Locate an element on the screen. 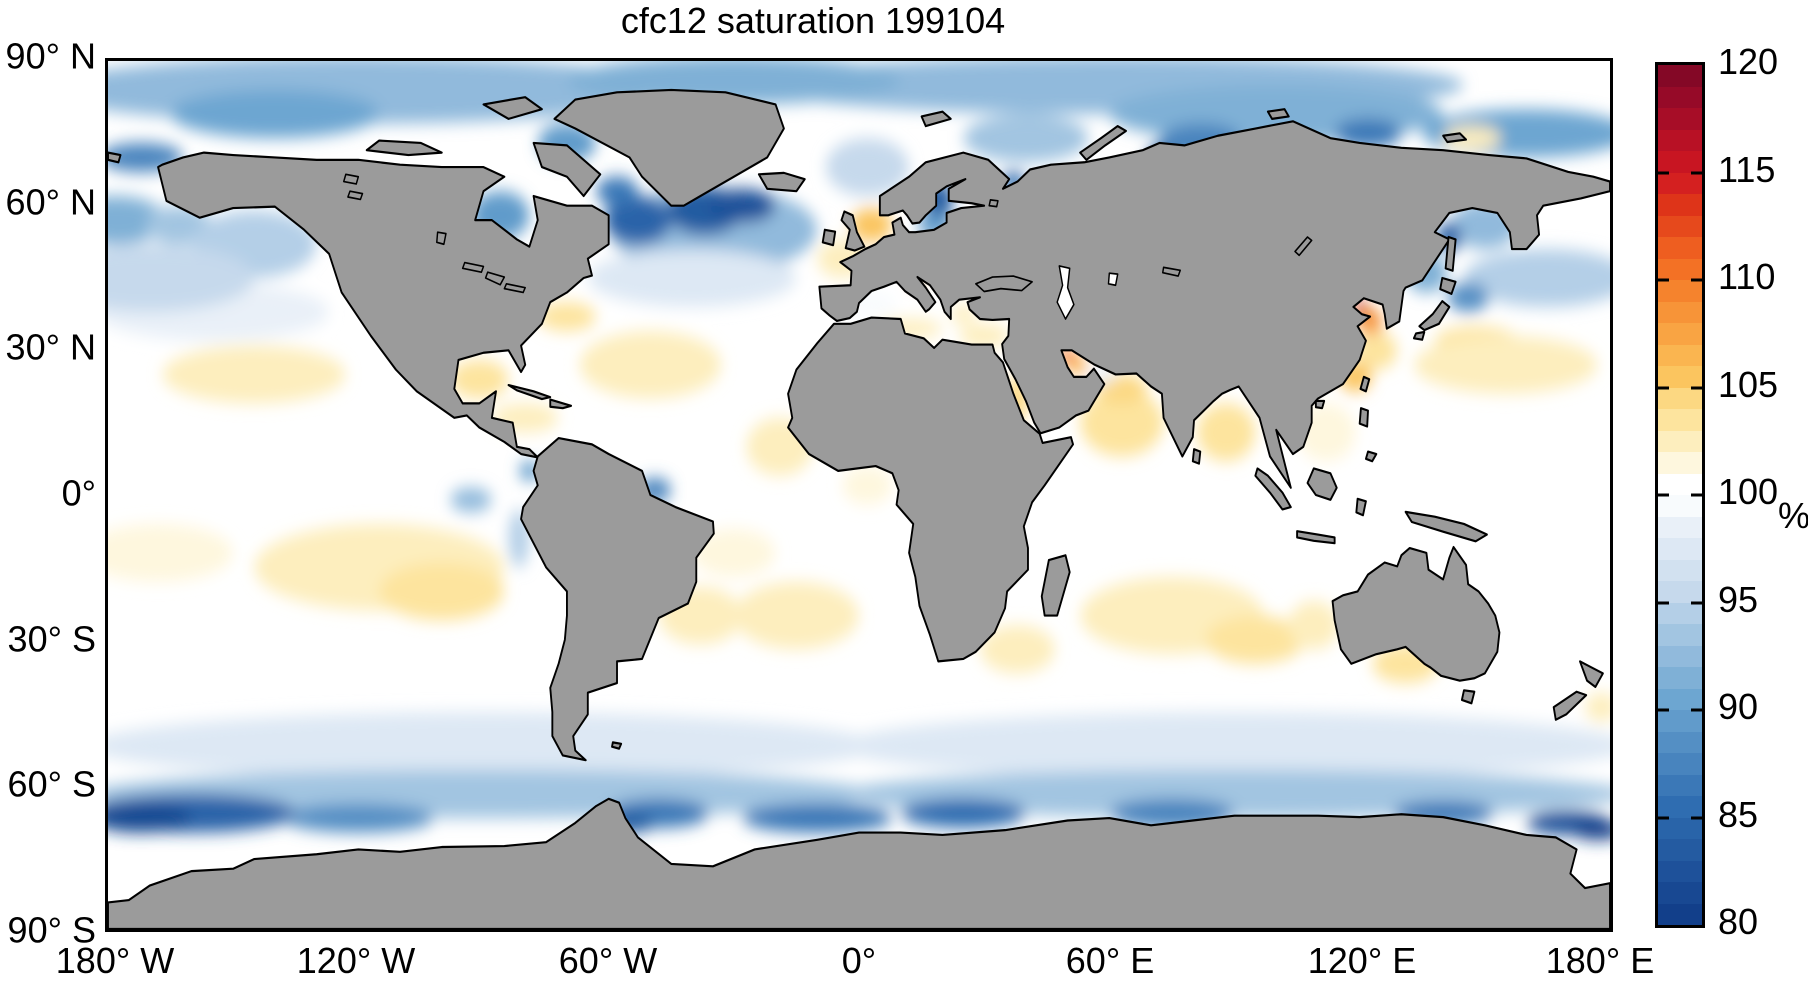  lat-tick-90n: 90° N is located at coordinates (50, 56).